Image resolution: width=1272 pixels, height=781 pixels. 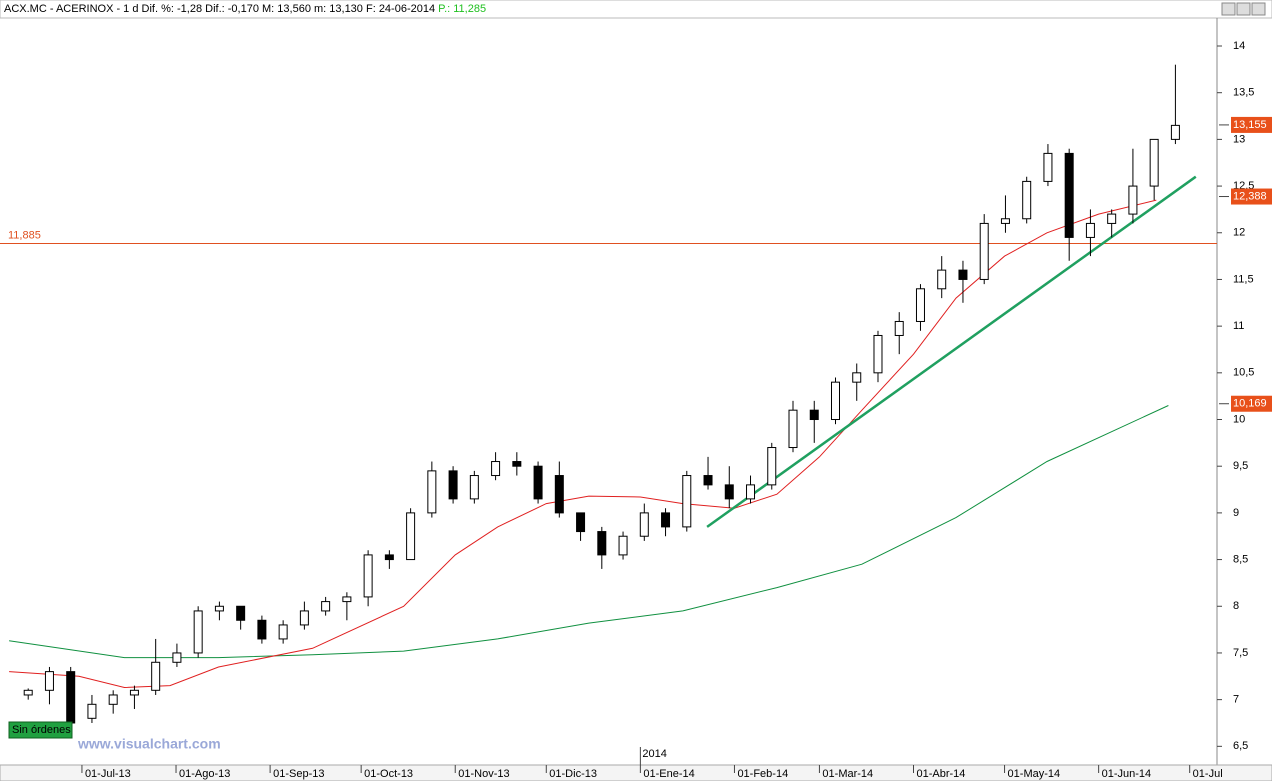 What do you see at coordinates (388, 774) in the screenshot?
I see `x-tick-label: 01-Oct-13` at bounding box center [388, 774].